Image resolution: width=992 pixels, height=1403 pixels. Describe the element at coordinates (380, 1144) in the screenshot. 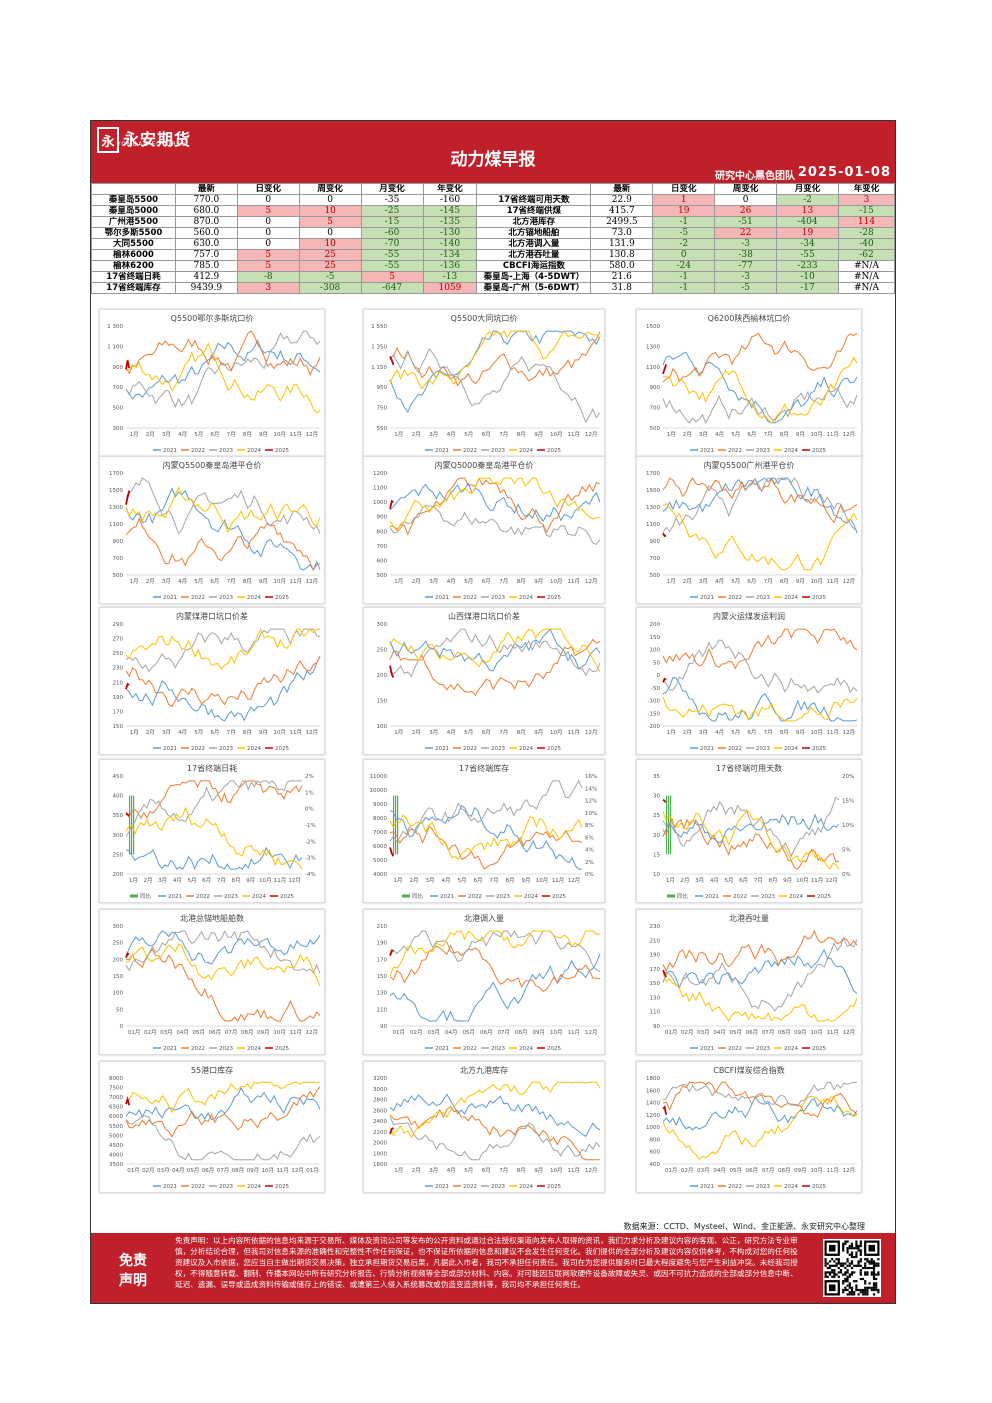

I see `y-tick-label: 2000` at that location.